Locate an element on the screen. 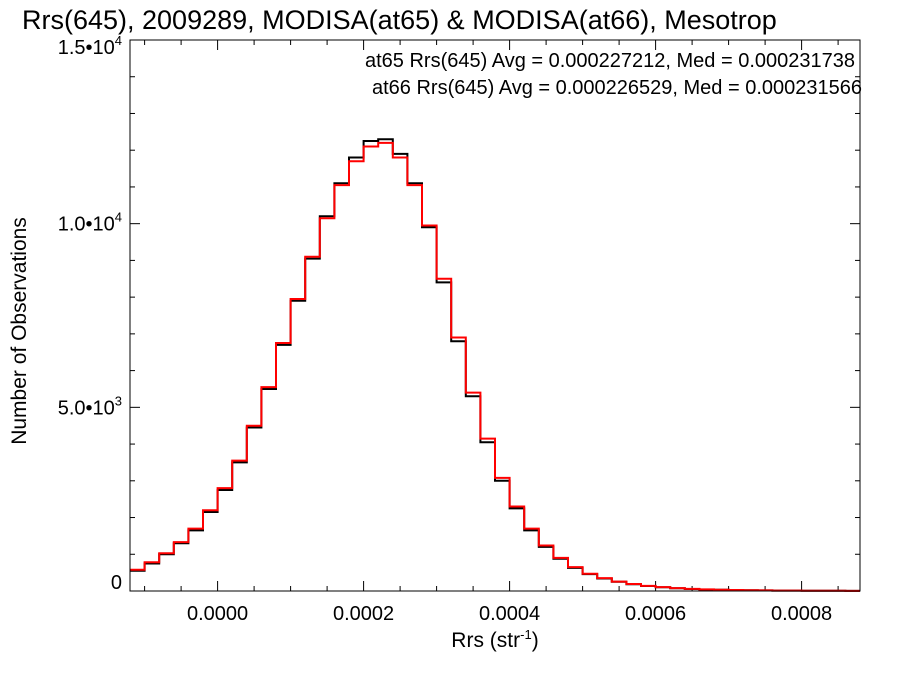 This screenshot has width=900, height=675. x-tick-label: 0.0008 is located at coordinates (801, 614).